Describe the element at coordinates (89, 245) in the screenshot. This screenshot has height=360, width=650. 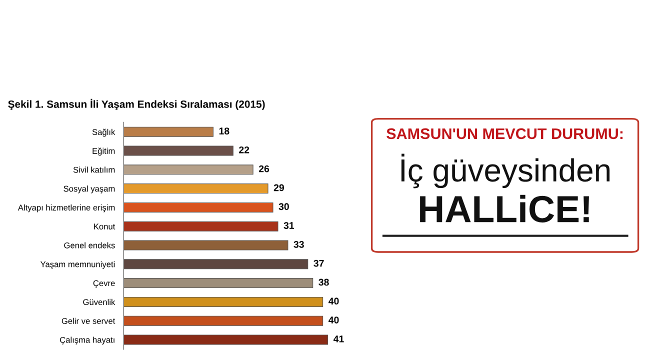
I see `y-tick-label: Genel endeks` at that location.